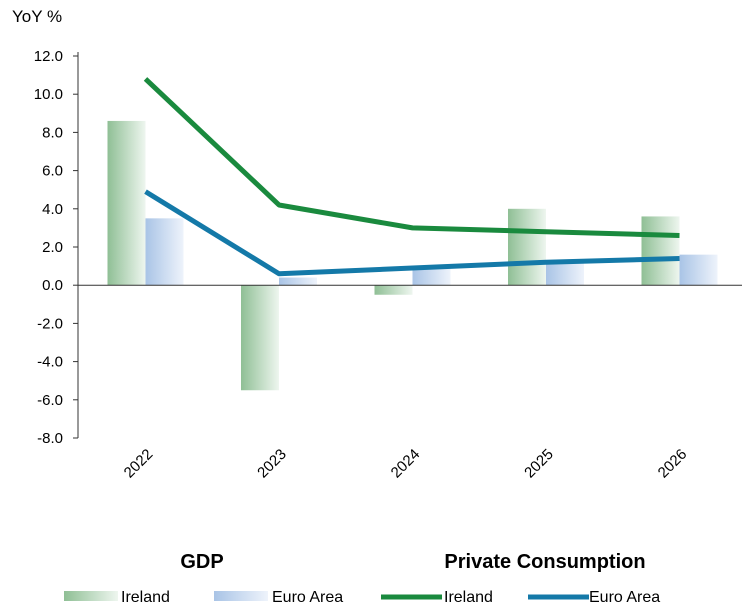  What do you see at coordinates (37, 16) in the screenshot?
I see `y-axis-label: YoY %` at bounding box center [37, 16].